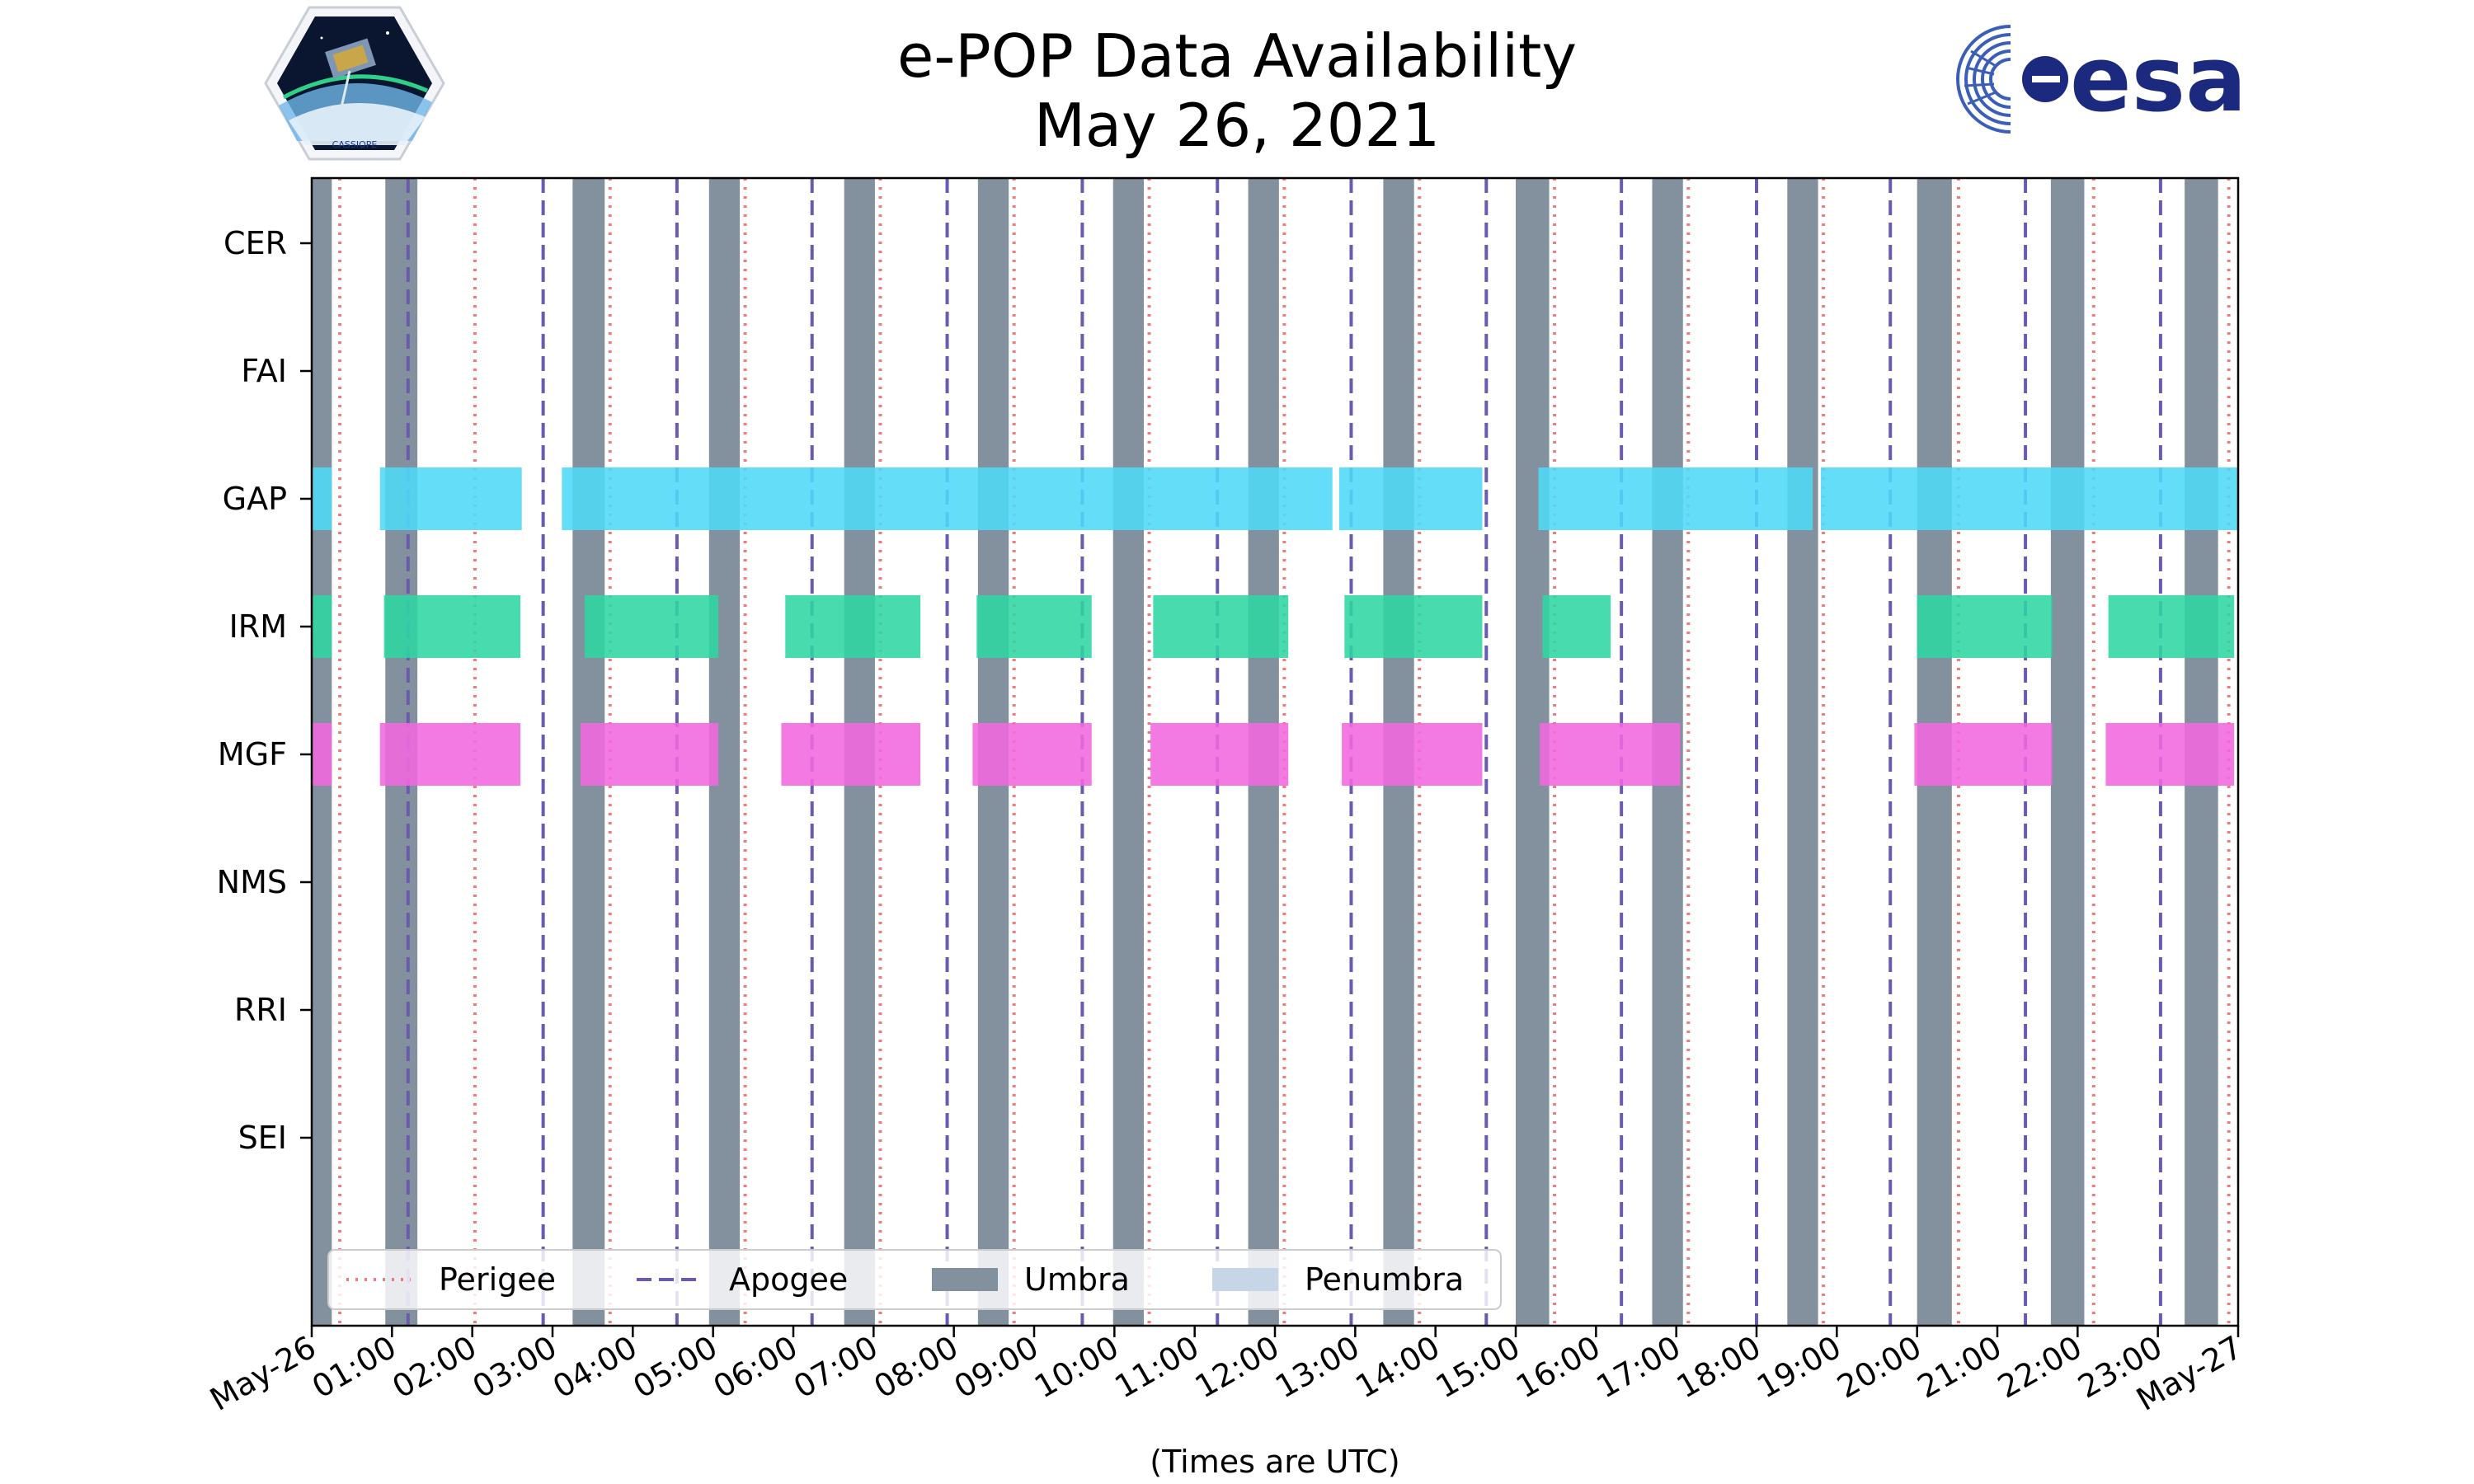 The image size is (2474, 1484). What do you see at coordinates (264, 371) in the screenshot?
I see `y-tick-label-fai: FAI` at bounding box center [264, 371].